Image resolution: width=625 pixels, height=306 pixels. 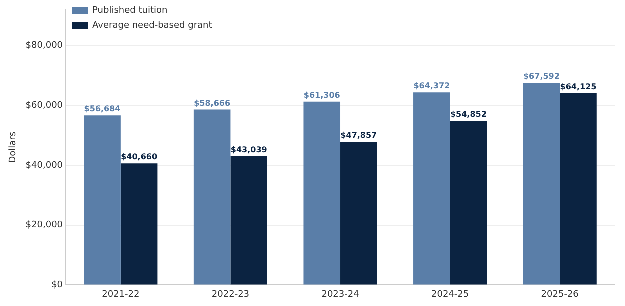 I want to click on data-label: $61,306, so click(x=322, y=95).